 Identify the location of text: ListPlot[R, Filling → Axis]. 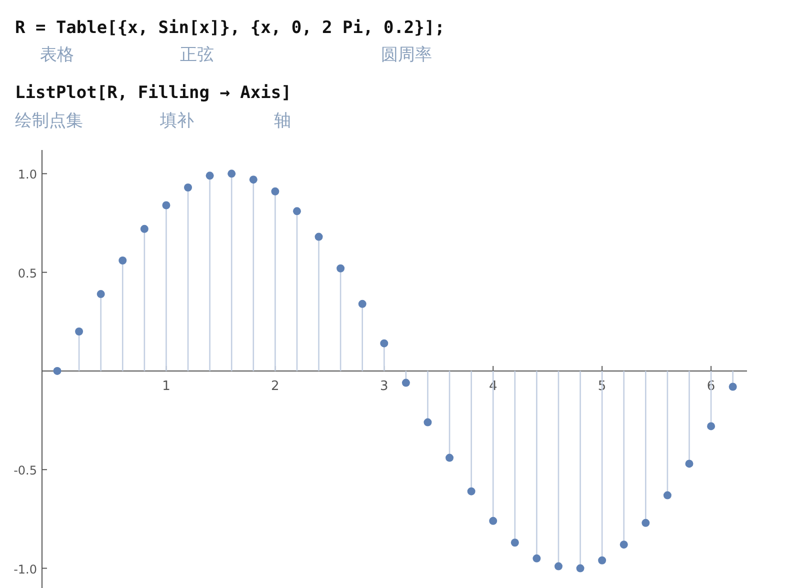
(153, 93).